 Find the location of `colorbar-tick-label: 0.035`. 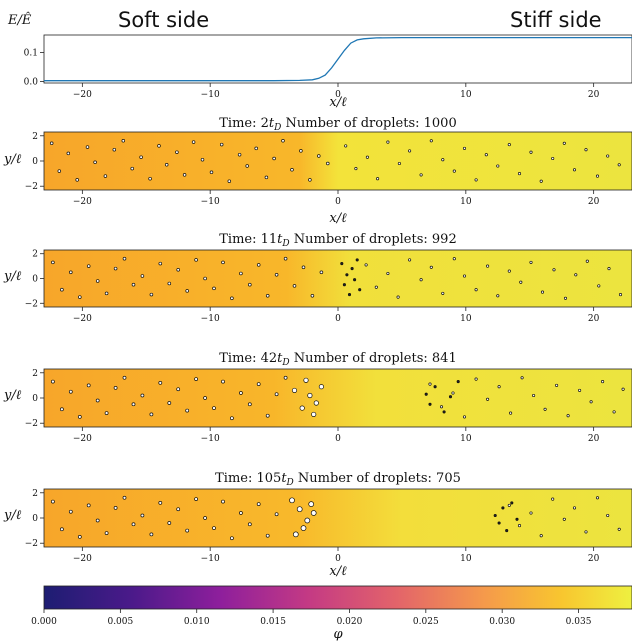

colorbar-tick-label: 0.035 is located at coordinates (579, 622).